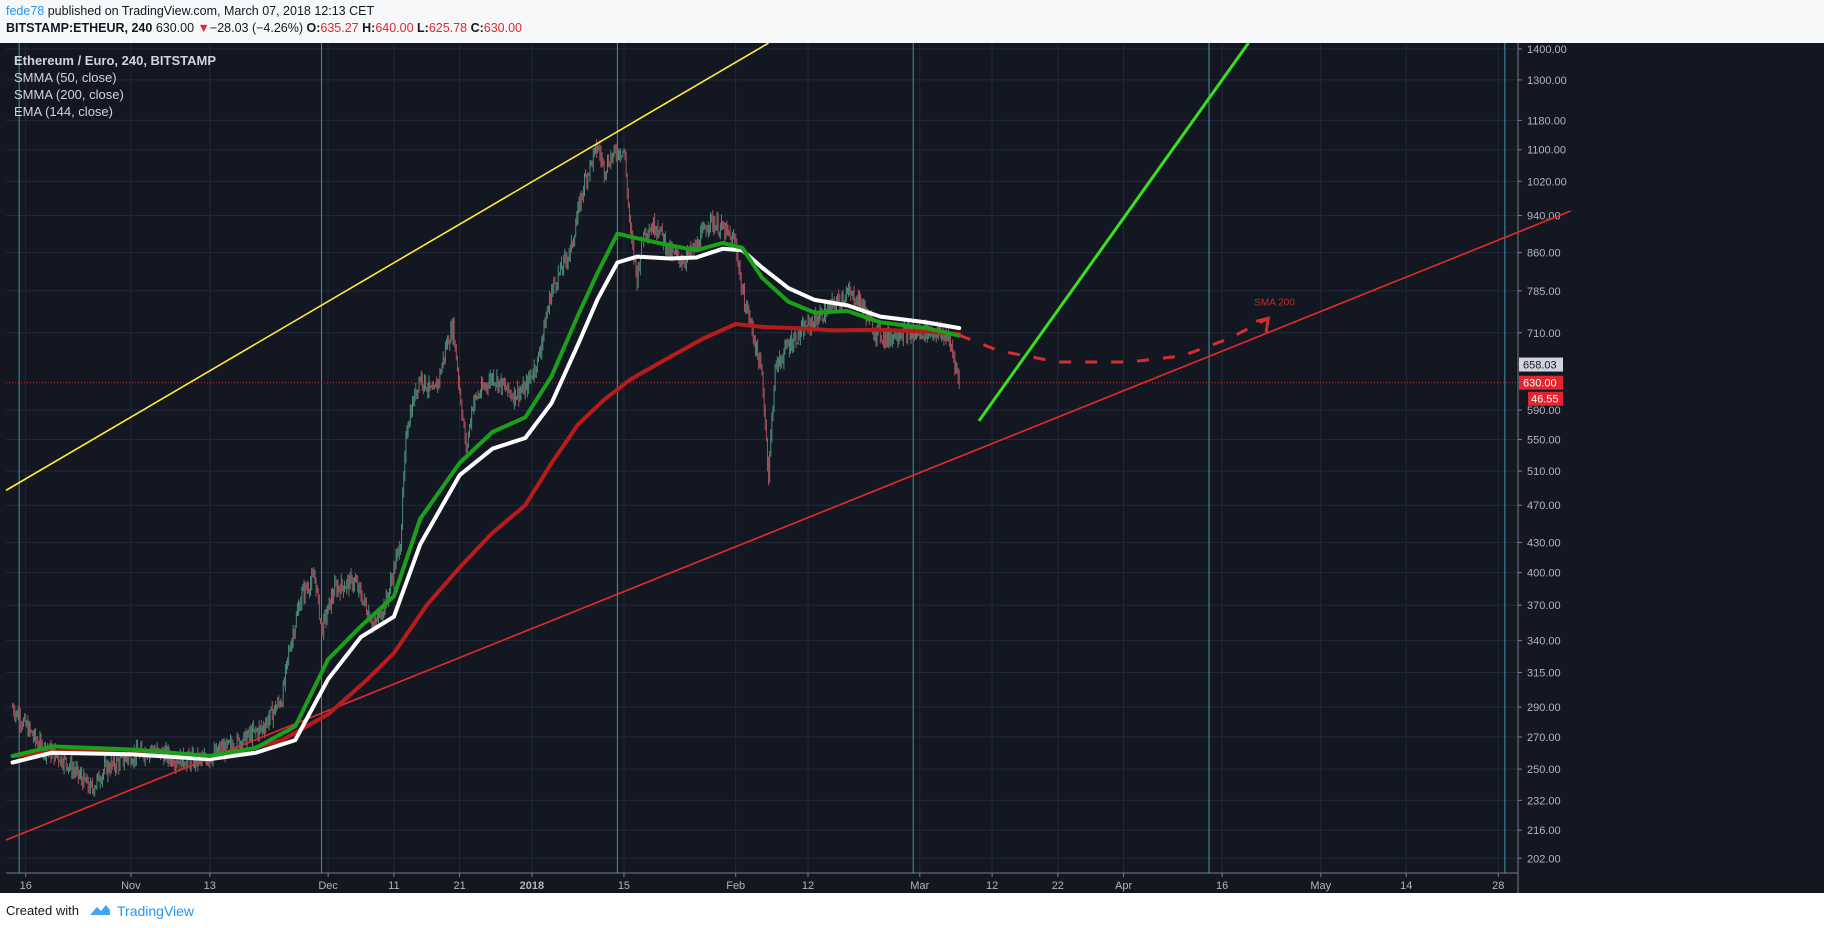 Image resolution: width=1824 pixels, height=928 pixels. Describe the element at coordinates (1544, 441) in the screenshot. I see `y-tick-label: 550.00` at that location.